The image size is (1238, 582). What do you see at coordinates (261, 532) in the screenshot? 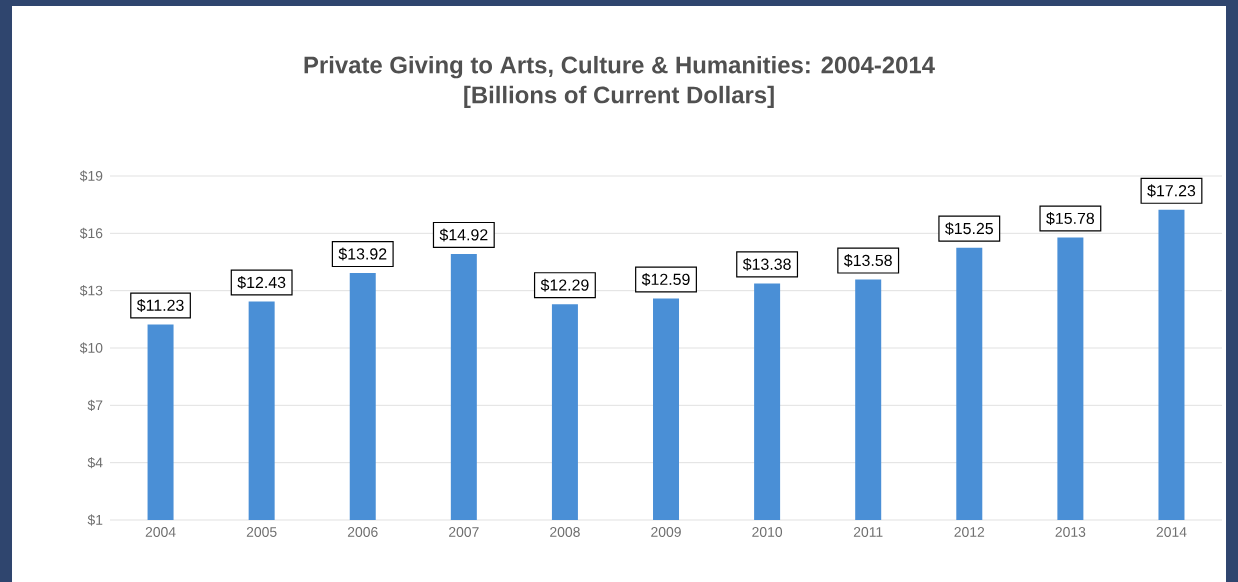
I see `x-tick-label: 2005` at bounding box center [261, 532].